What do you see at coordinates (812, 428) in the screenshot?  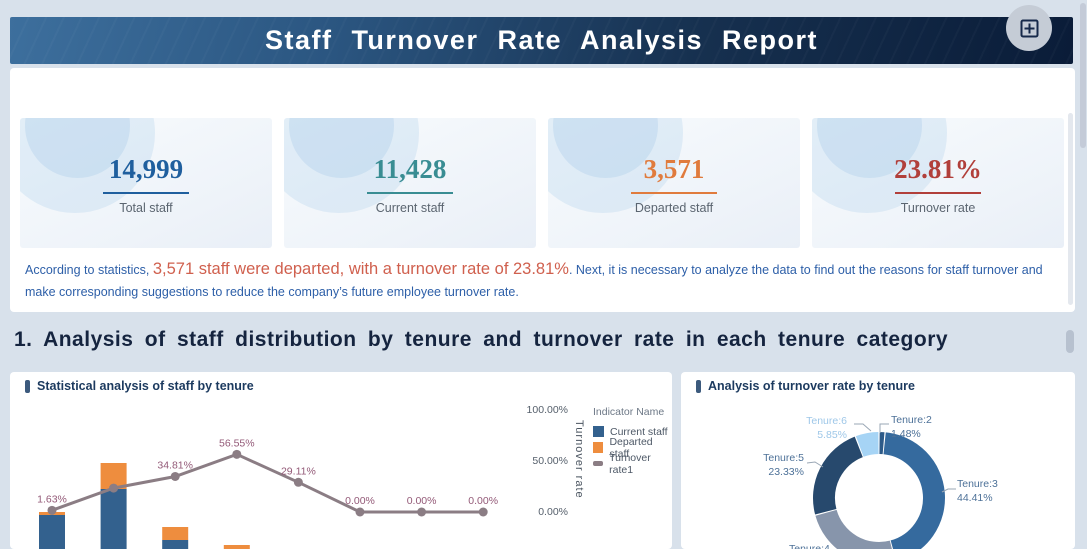 I see `donut-label-tenure-6: Tenure:6 5.85%` at bounding box center [812, 428].